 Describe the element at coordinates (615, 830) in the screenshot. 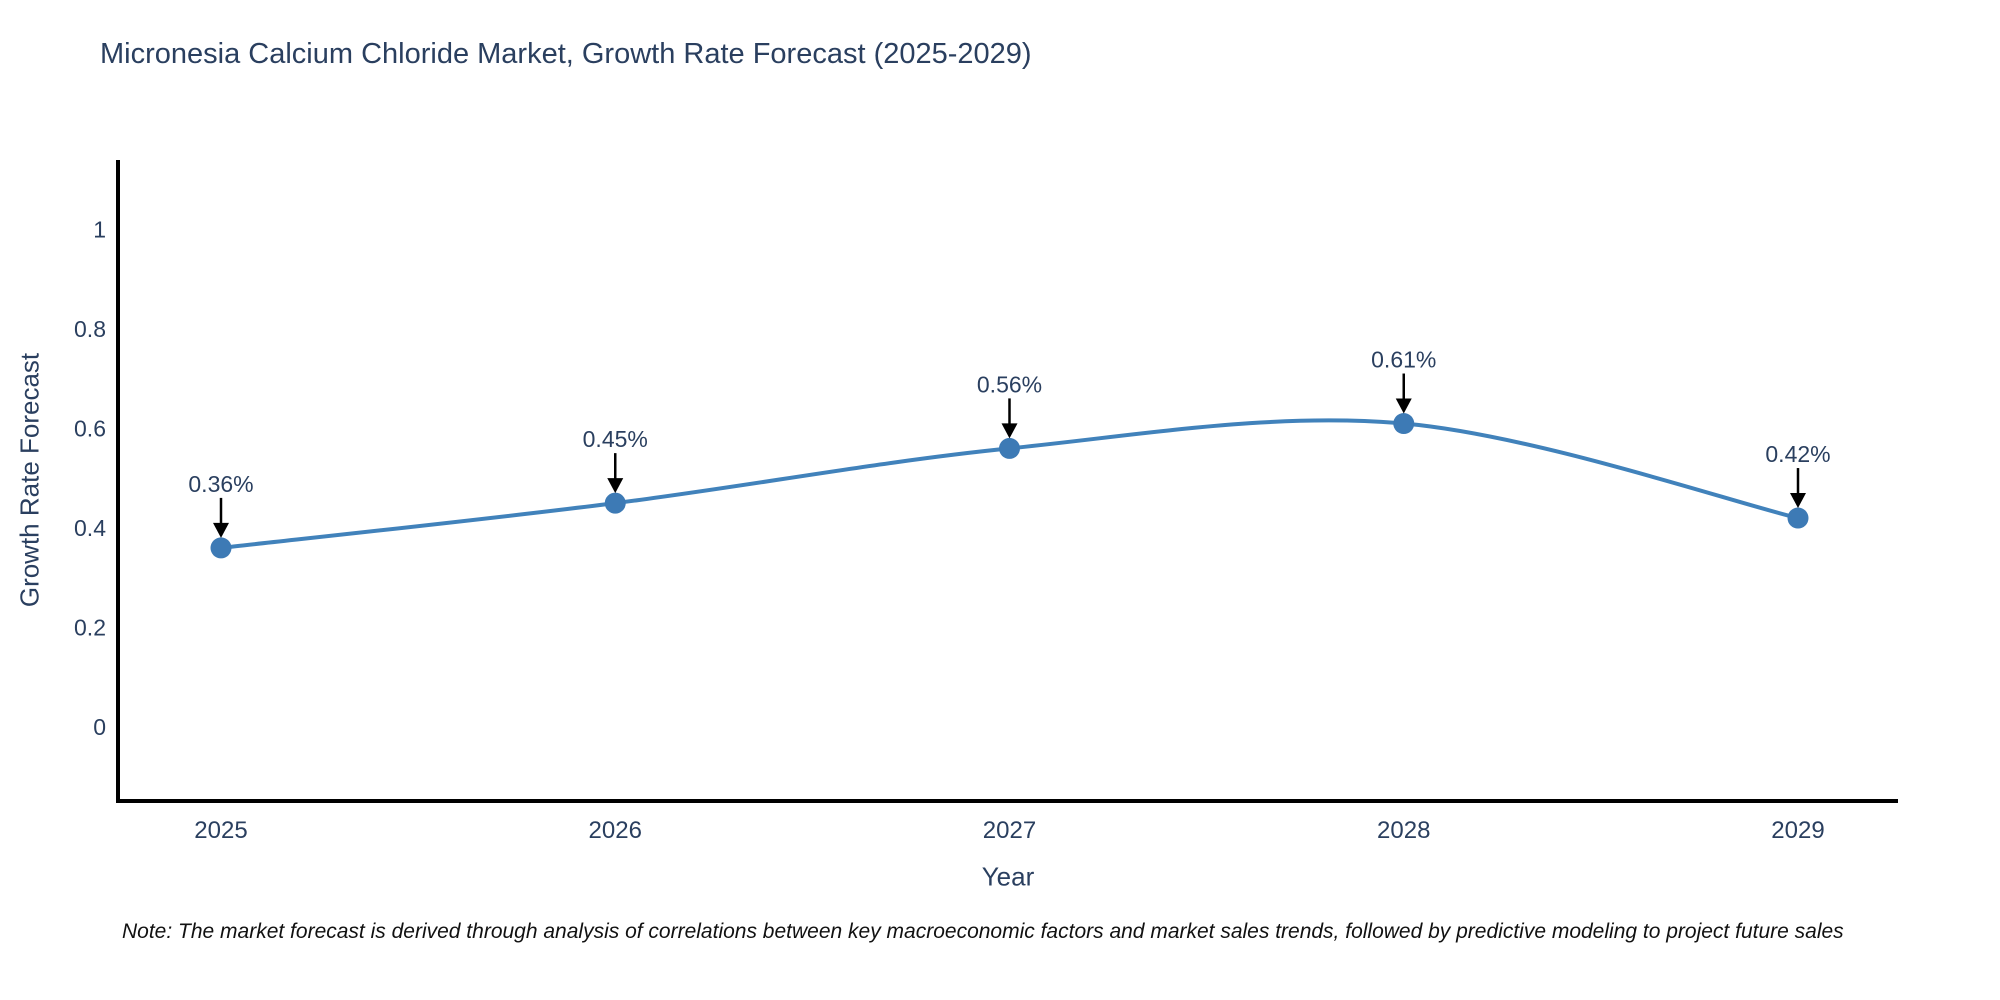

I see `x-tick-label: 2026` at that location.